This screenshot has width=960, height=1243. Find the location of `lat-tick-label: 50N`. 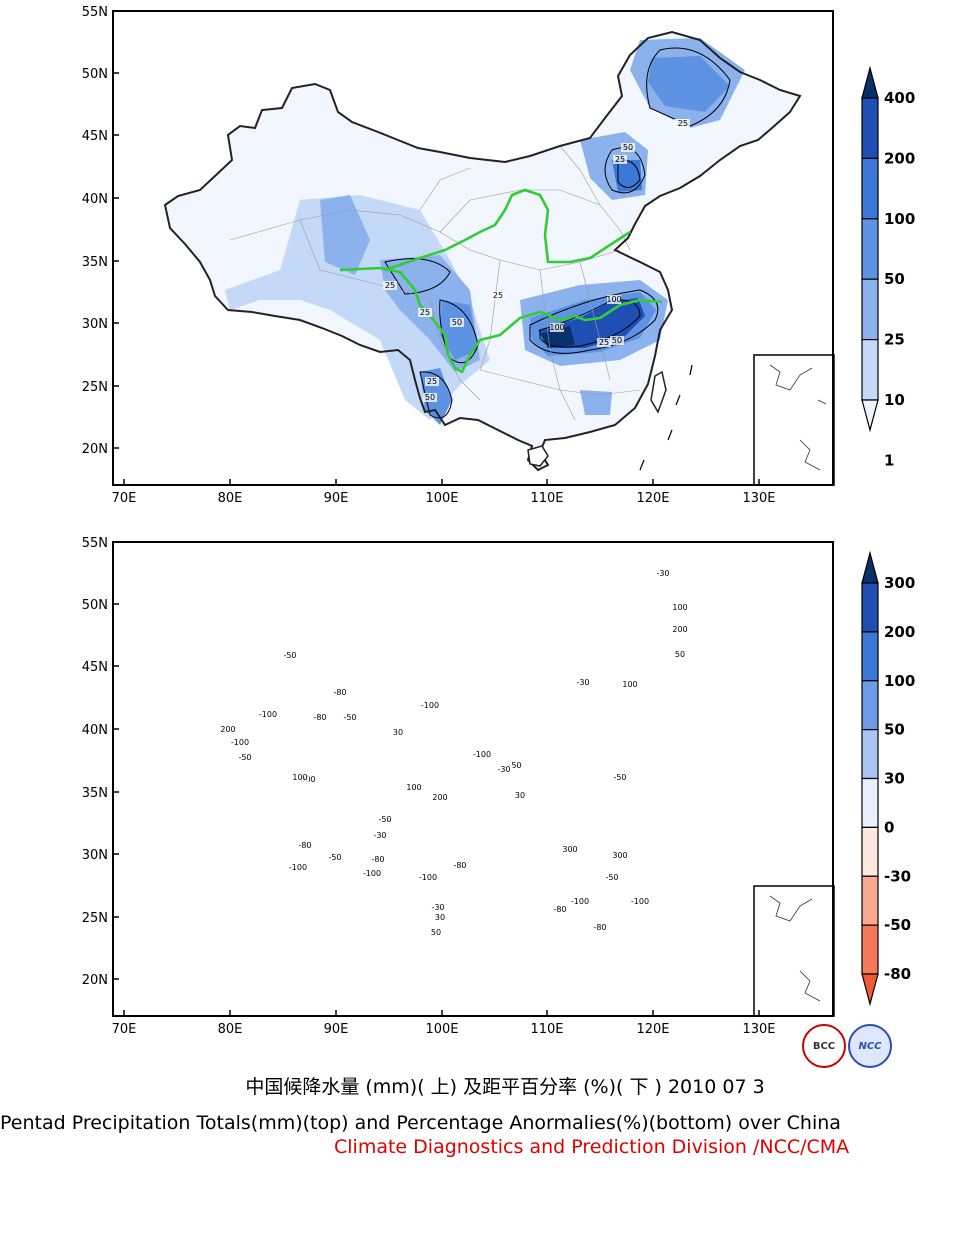

lat-tick-label: 50N is located at coordinates (95, 605).